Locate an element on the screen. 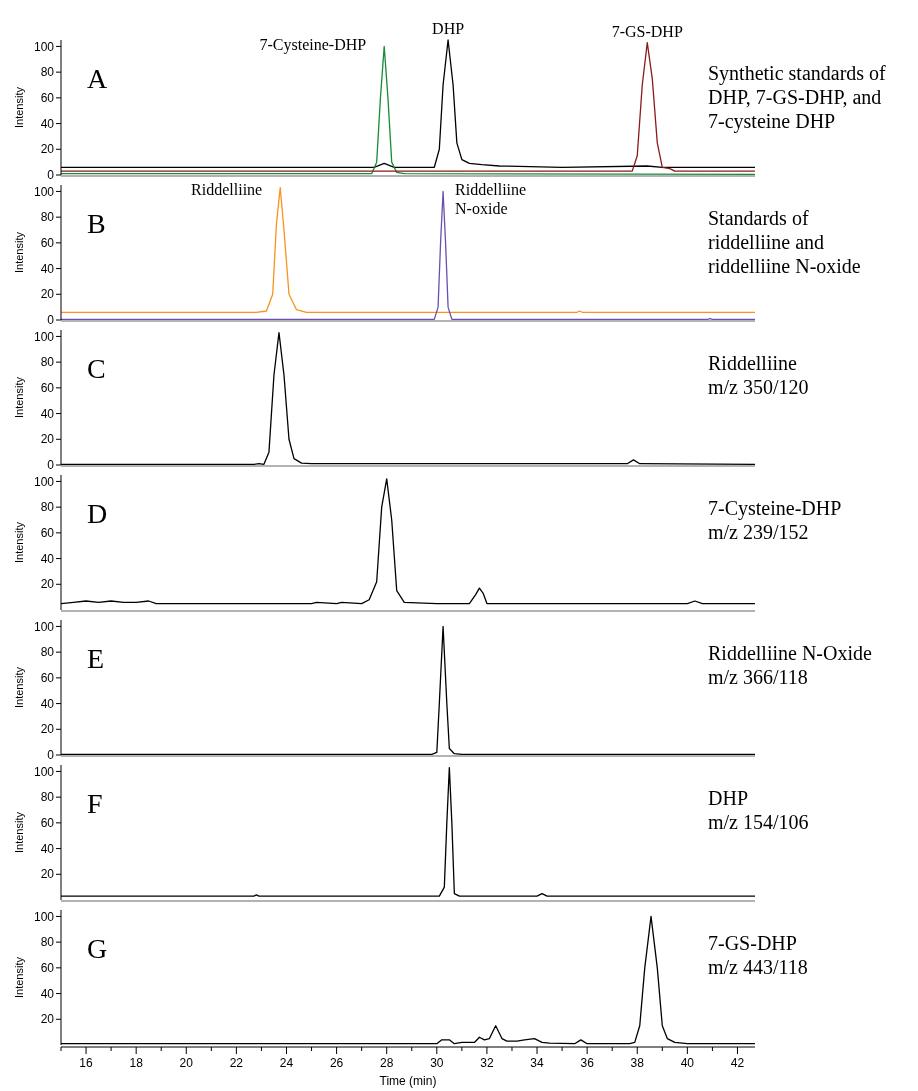 The height and width of the screenshot is (1091, 918). annotation: 7-Cysteine-DHP m/z 239/152 is located at coordinates (775, 520).